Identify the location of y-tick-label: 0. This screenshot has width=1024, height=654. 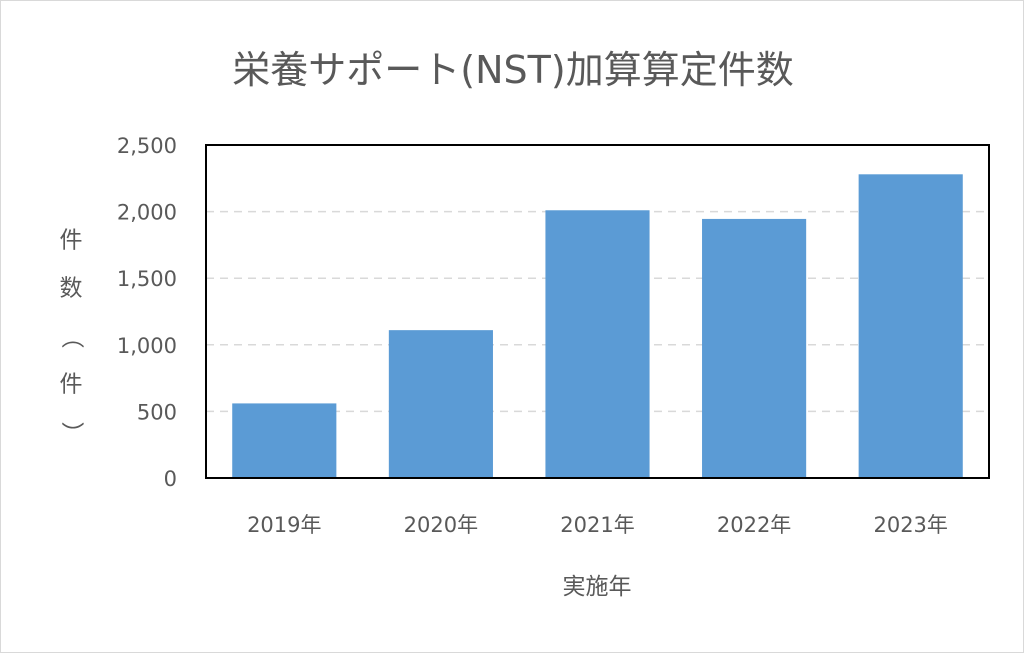
(170, 479).